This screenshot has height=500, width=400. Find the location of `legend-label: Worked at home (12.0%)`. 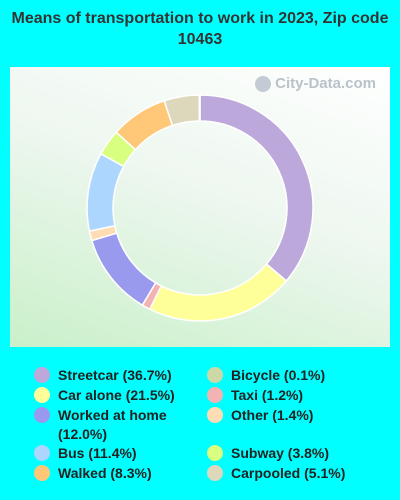

legend-label: Worked at home (12.0%) is located at coordinates (112, 424).